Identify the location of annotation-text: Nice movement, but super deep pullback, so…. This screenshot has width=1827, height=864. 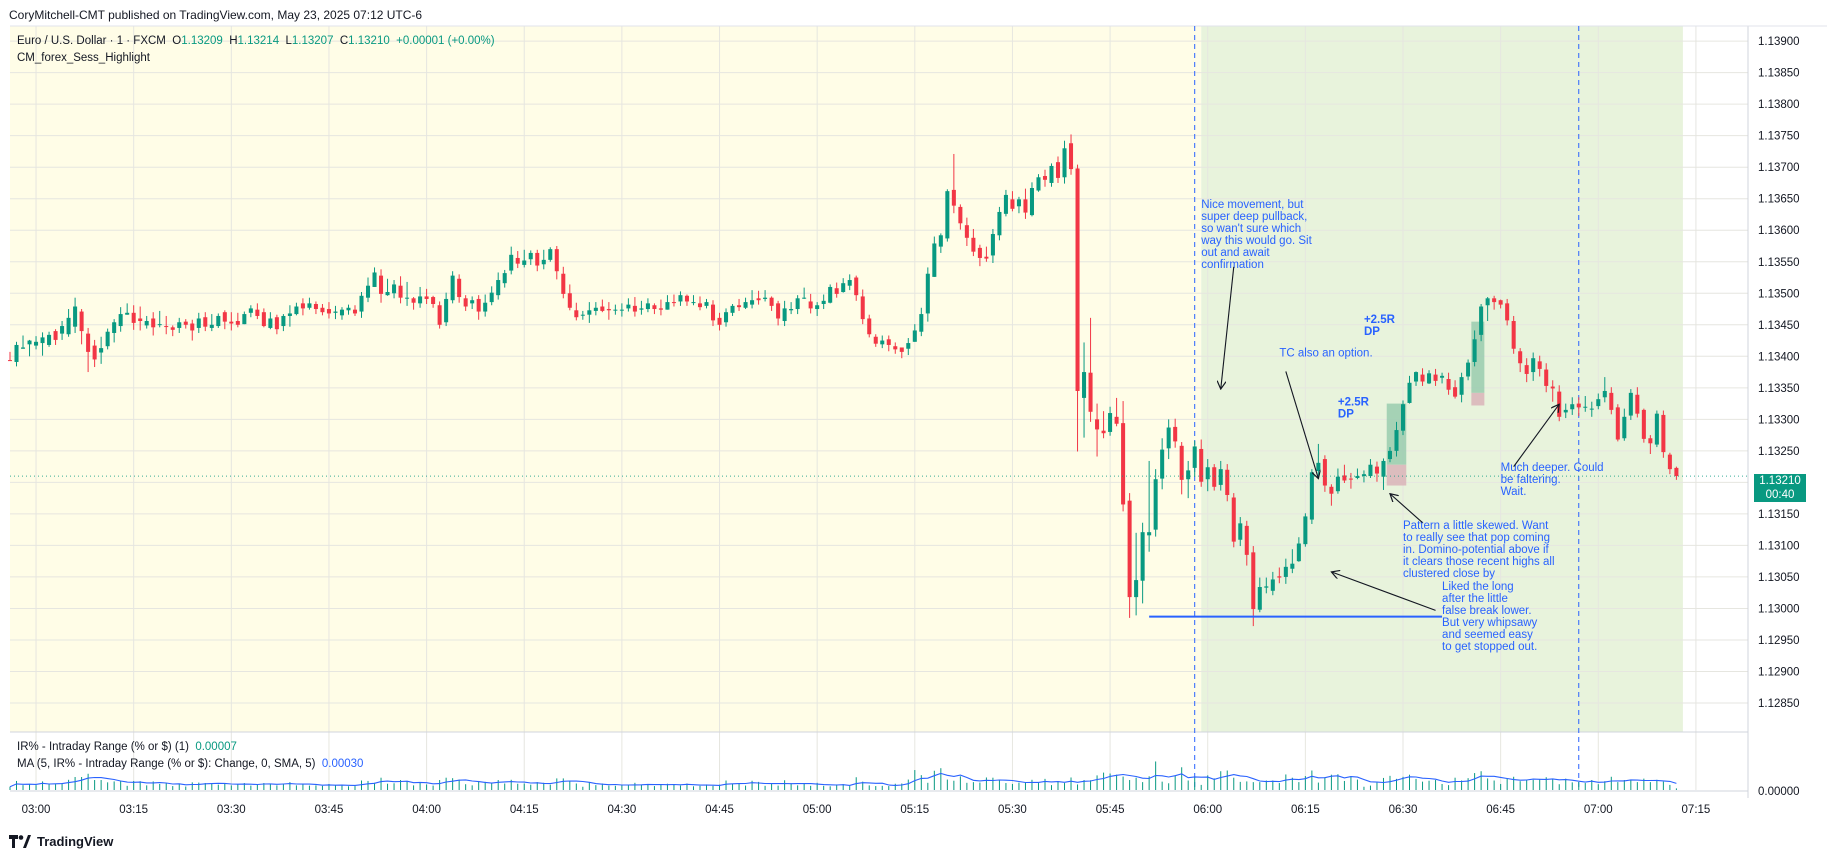
(1256, 235).